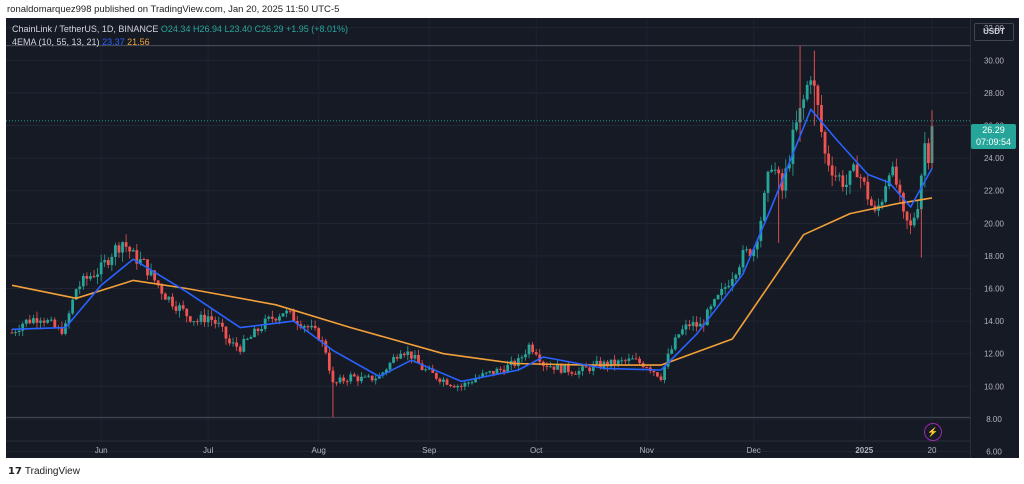 The width and height of the screenshot is (1024, 484). What do you see at coordinates (932, 450) in the screenshot?
I see `x-tick-label: 20` at bounding box center [932, 450].